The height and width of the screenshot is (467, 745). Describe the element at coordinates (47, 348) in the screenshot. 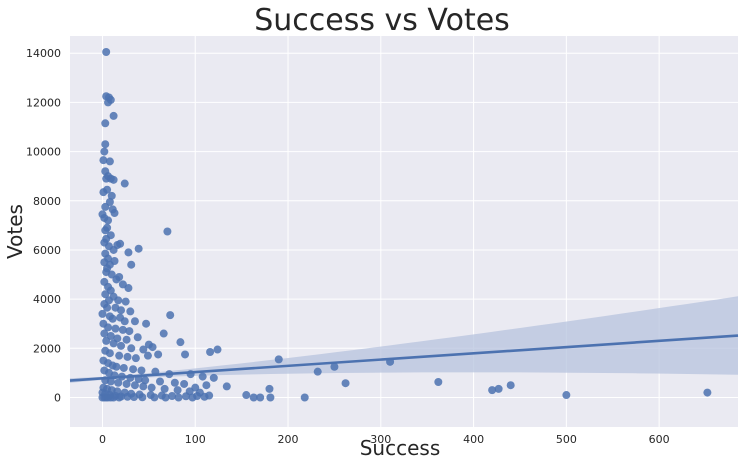

I see `y-tick-label: 2000` at that location.